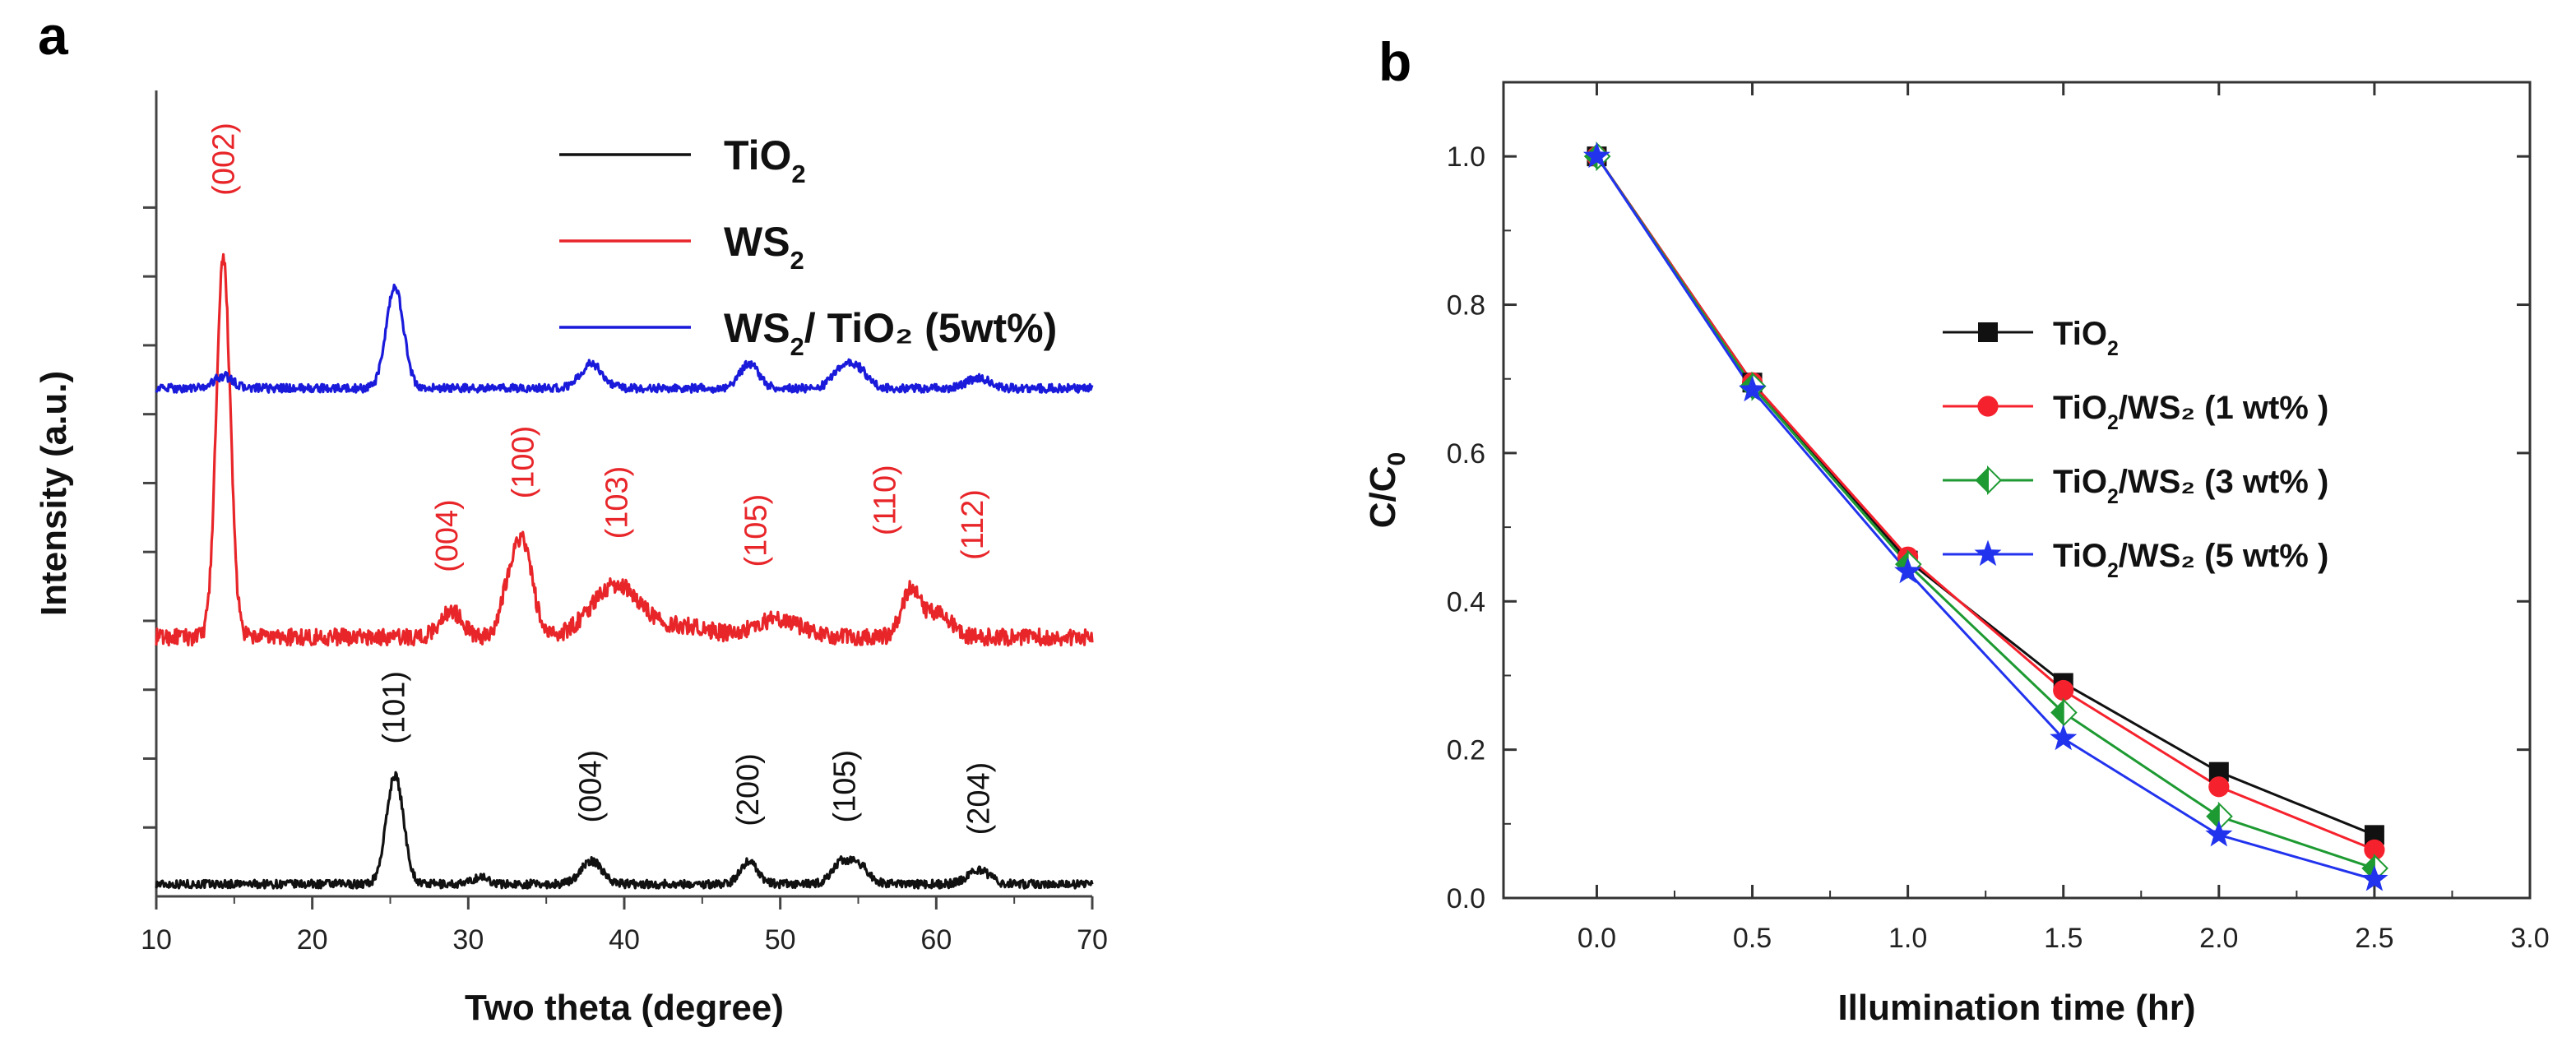 Image resolution: width=2576 pixels, height=1060 pixels. What do you see at coordinates (2219, 938) in the screenshot?
I see `x-tick-label: 2.0` at bounding box center [2219, 938].